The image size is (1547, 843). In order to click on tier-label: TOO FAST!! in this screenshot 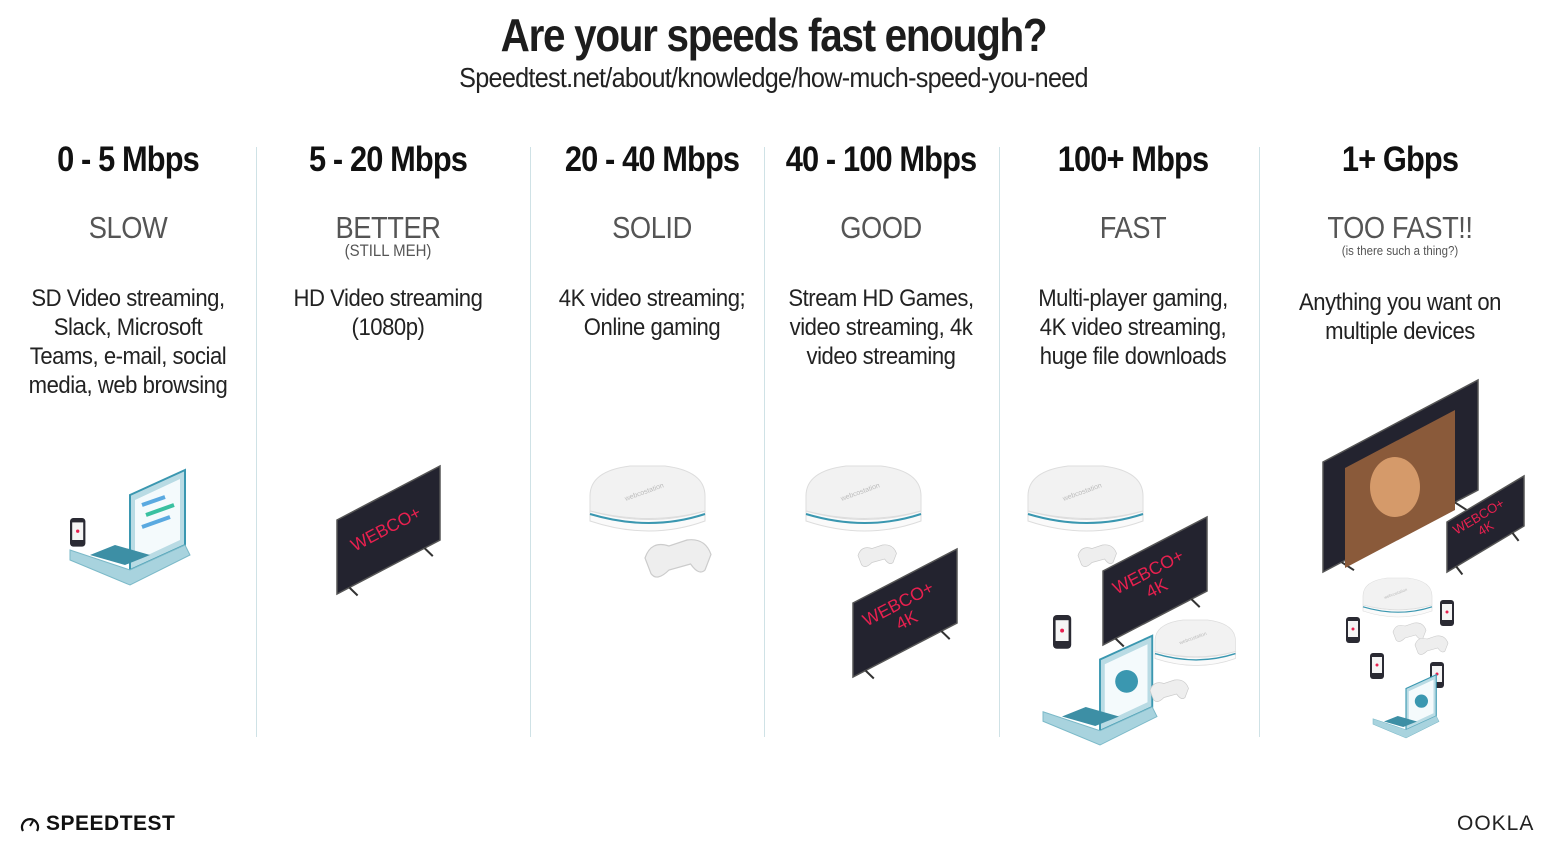, I will do `click(1400, 227)`.